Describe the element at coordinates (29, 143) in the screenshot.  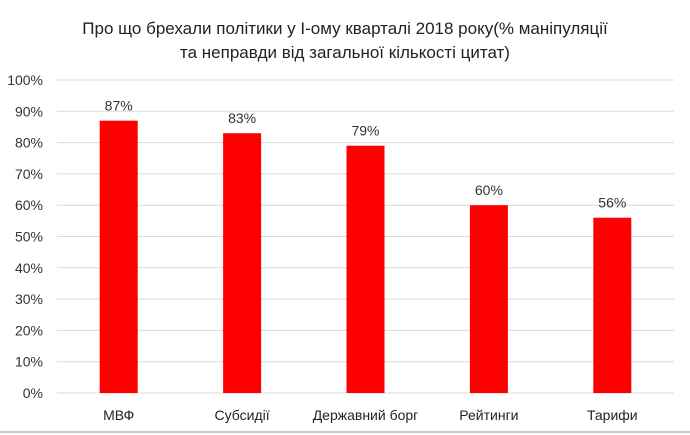
I see `y-tick-label: 80%` at that location.